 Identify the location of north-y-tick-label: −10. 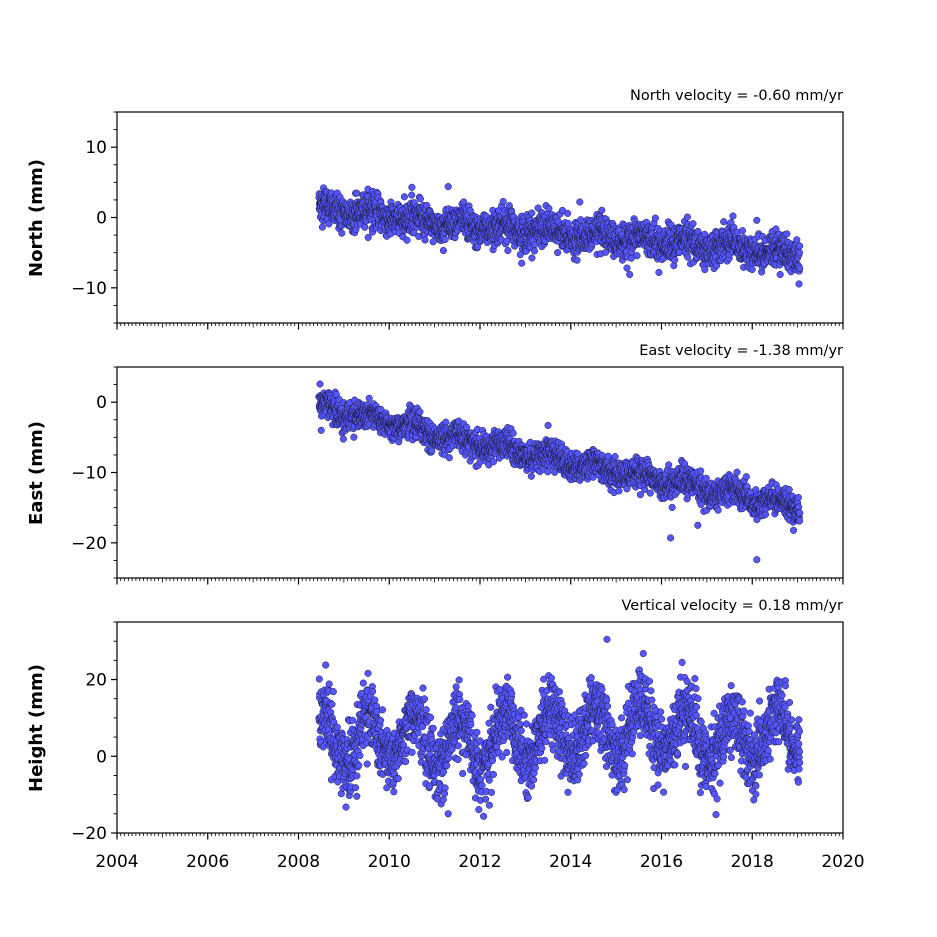
(89, 289).